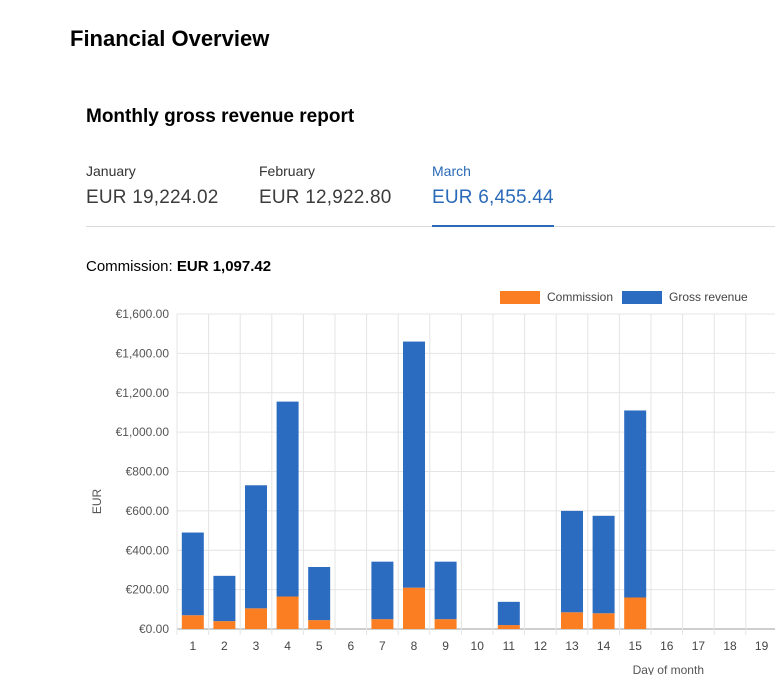 Image resolution: width=775 pixels, height=675 pixels. Describe the element at coordinates (478, 646) in the screenshot. I see `x-tick-label: 10` at that location.